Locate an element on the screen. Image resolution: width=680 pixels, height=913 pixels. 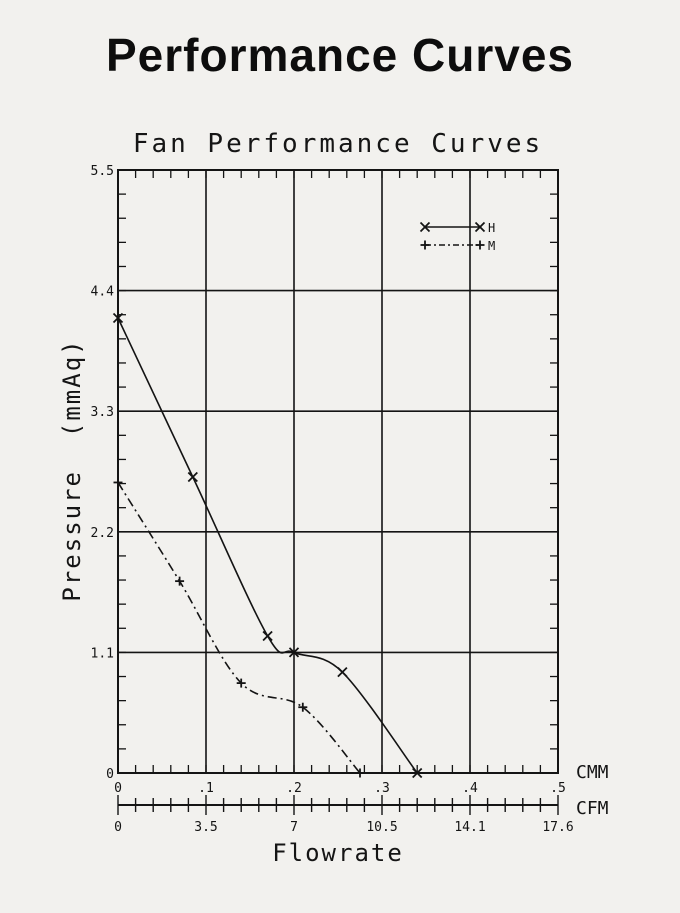
page-title: Performance Curves is located at coordinates (340, 55).